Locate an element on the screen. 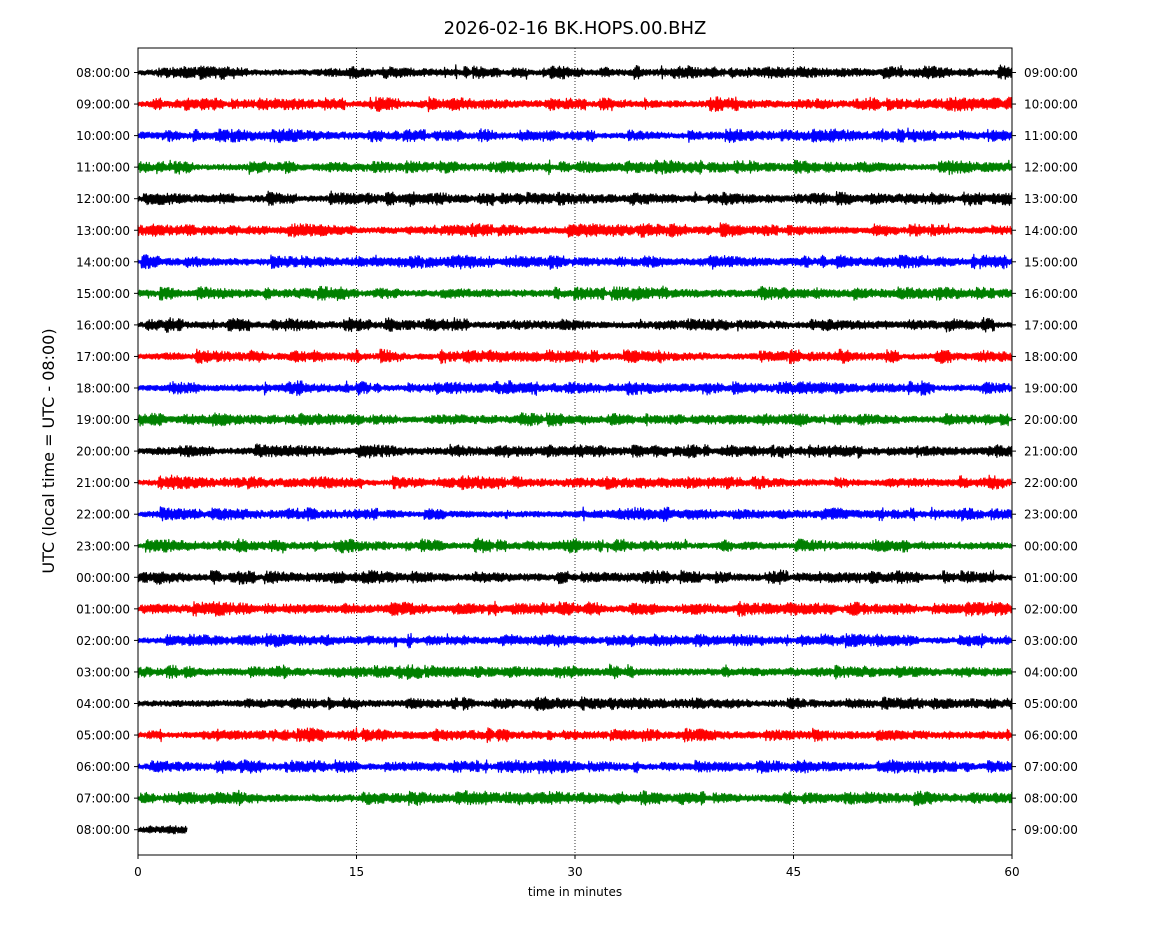  y-tick-label-left: 18:00:00 is located at coordinates (103, 389).